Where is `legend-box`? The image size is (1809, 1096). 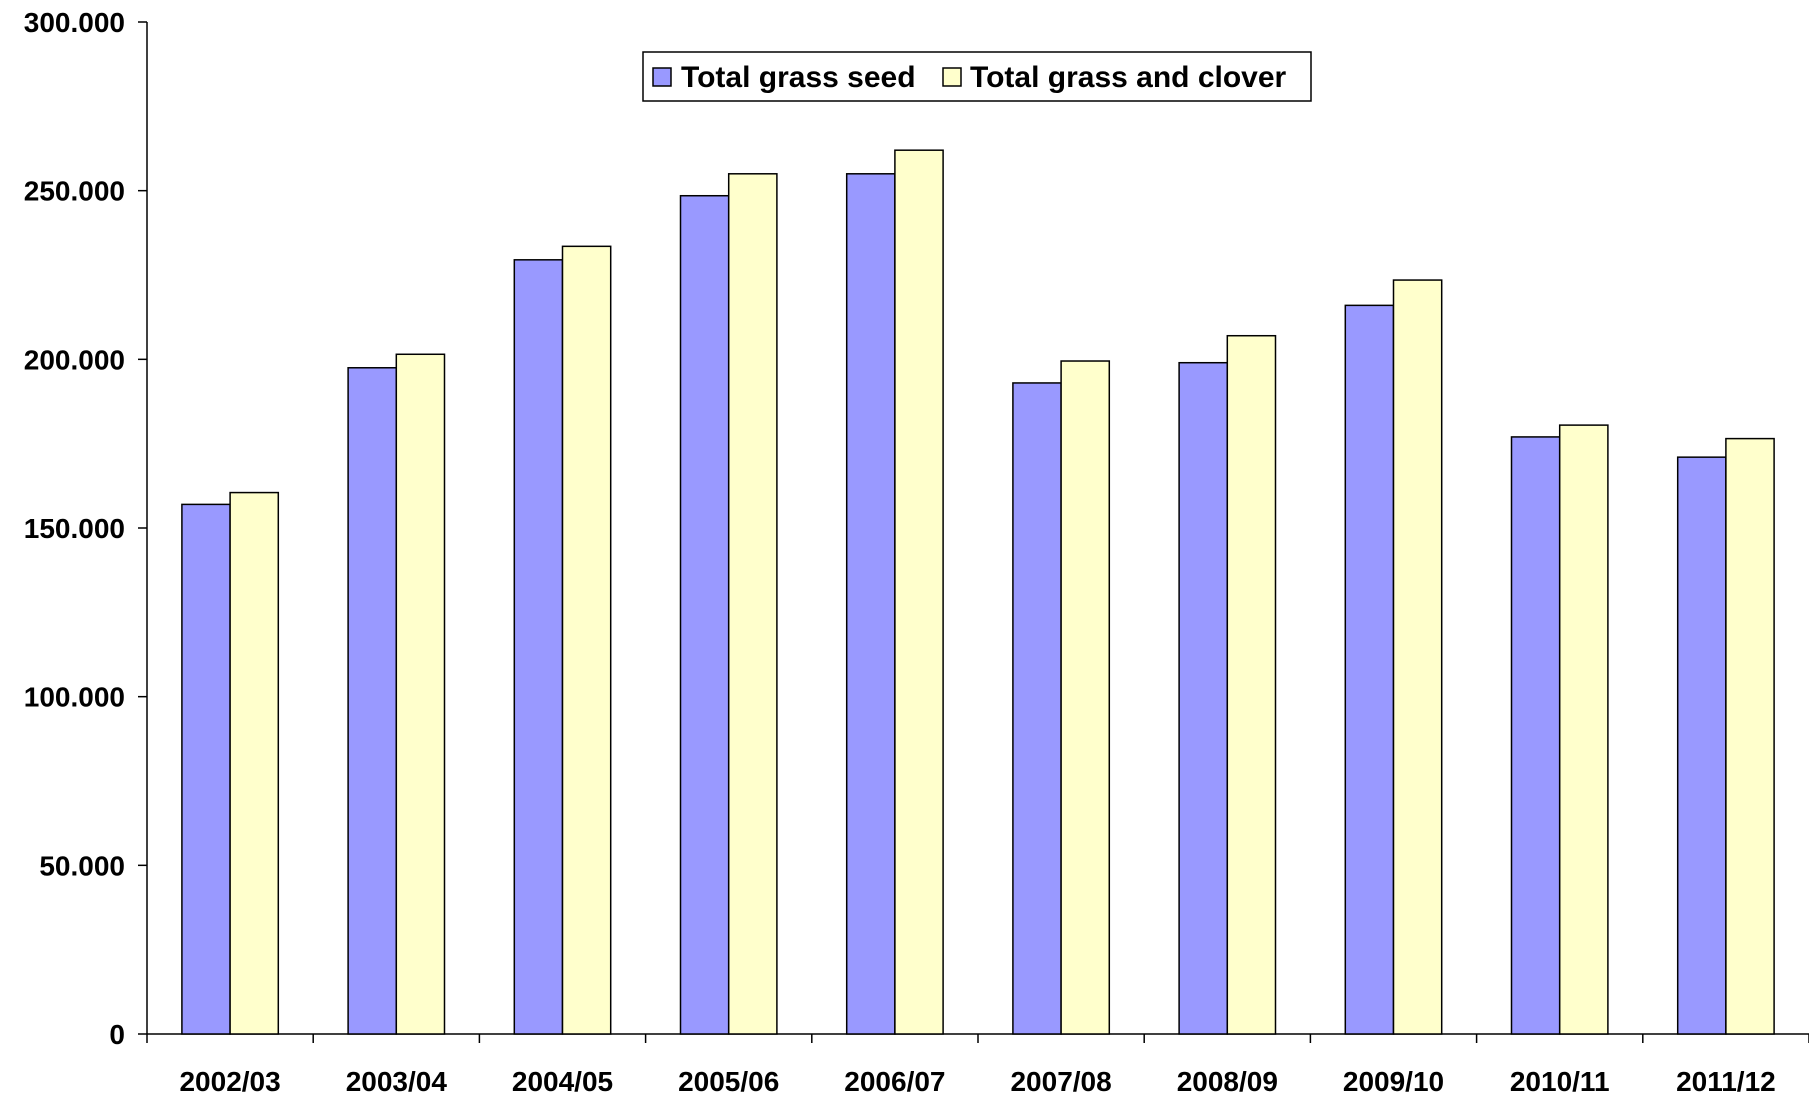
legend-box is located at coordinates (977, 76).